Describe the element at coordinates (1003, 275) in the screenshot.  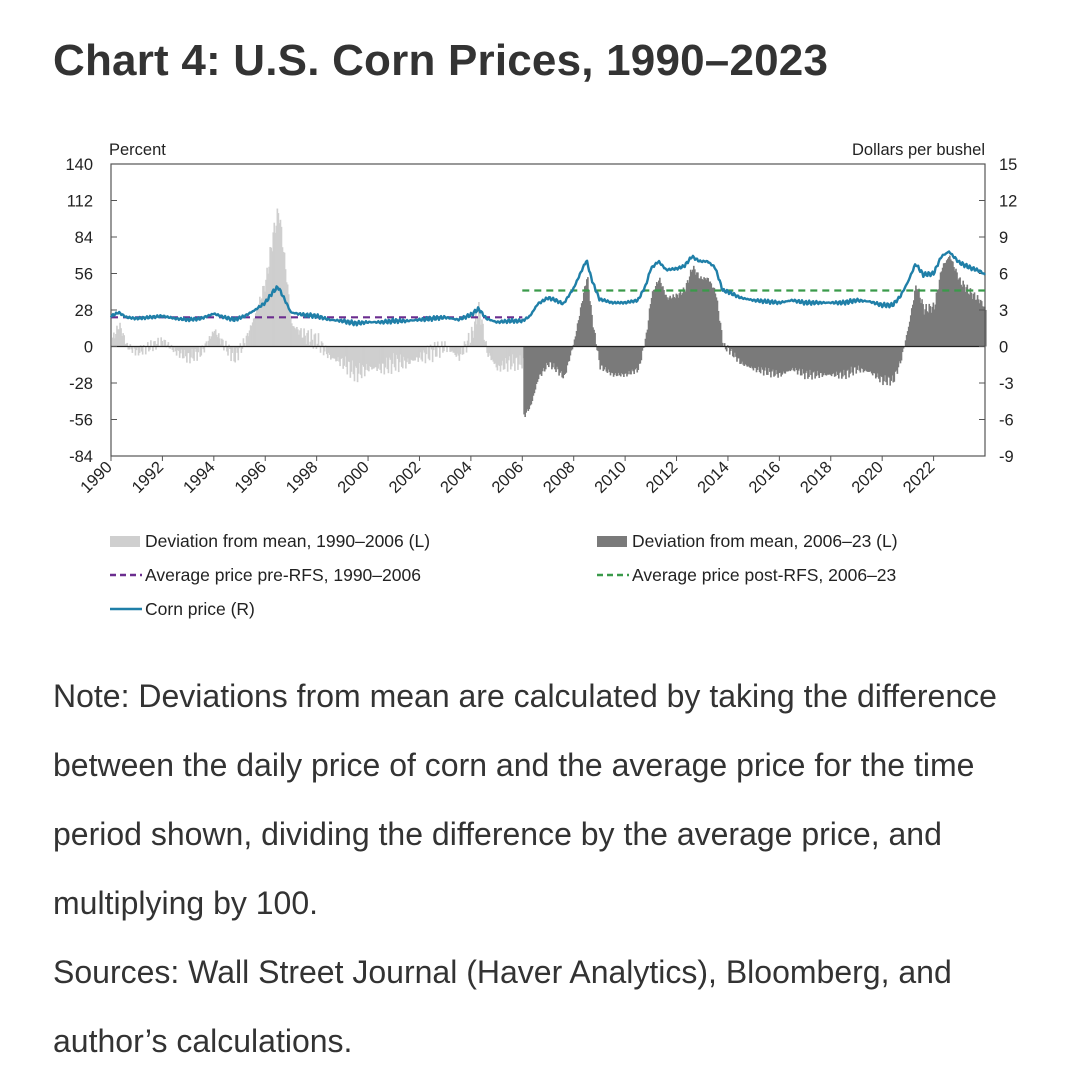
I see `right-tick-label: 6` at that location.